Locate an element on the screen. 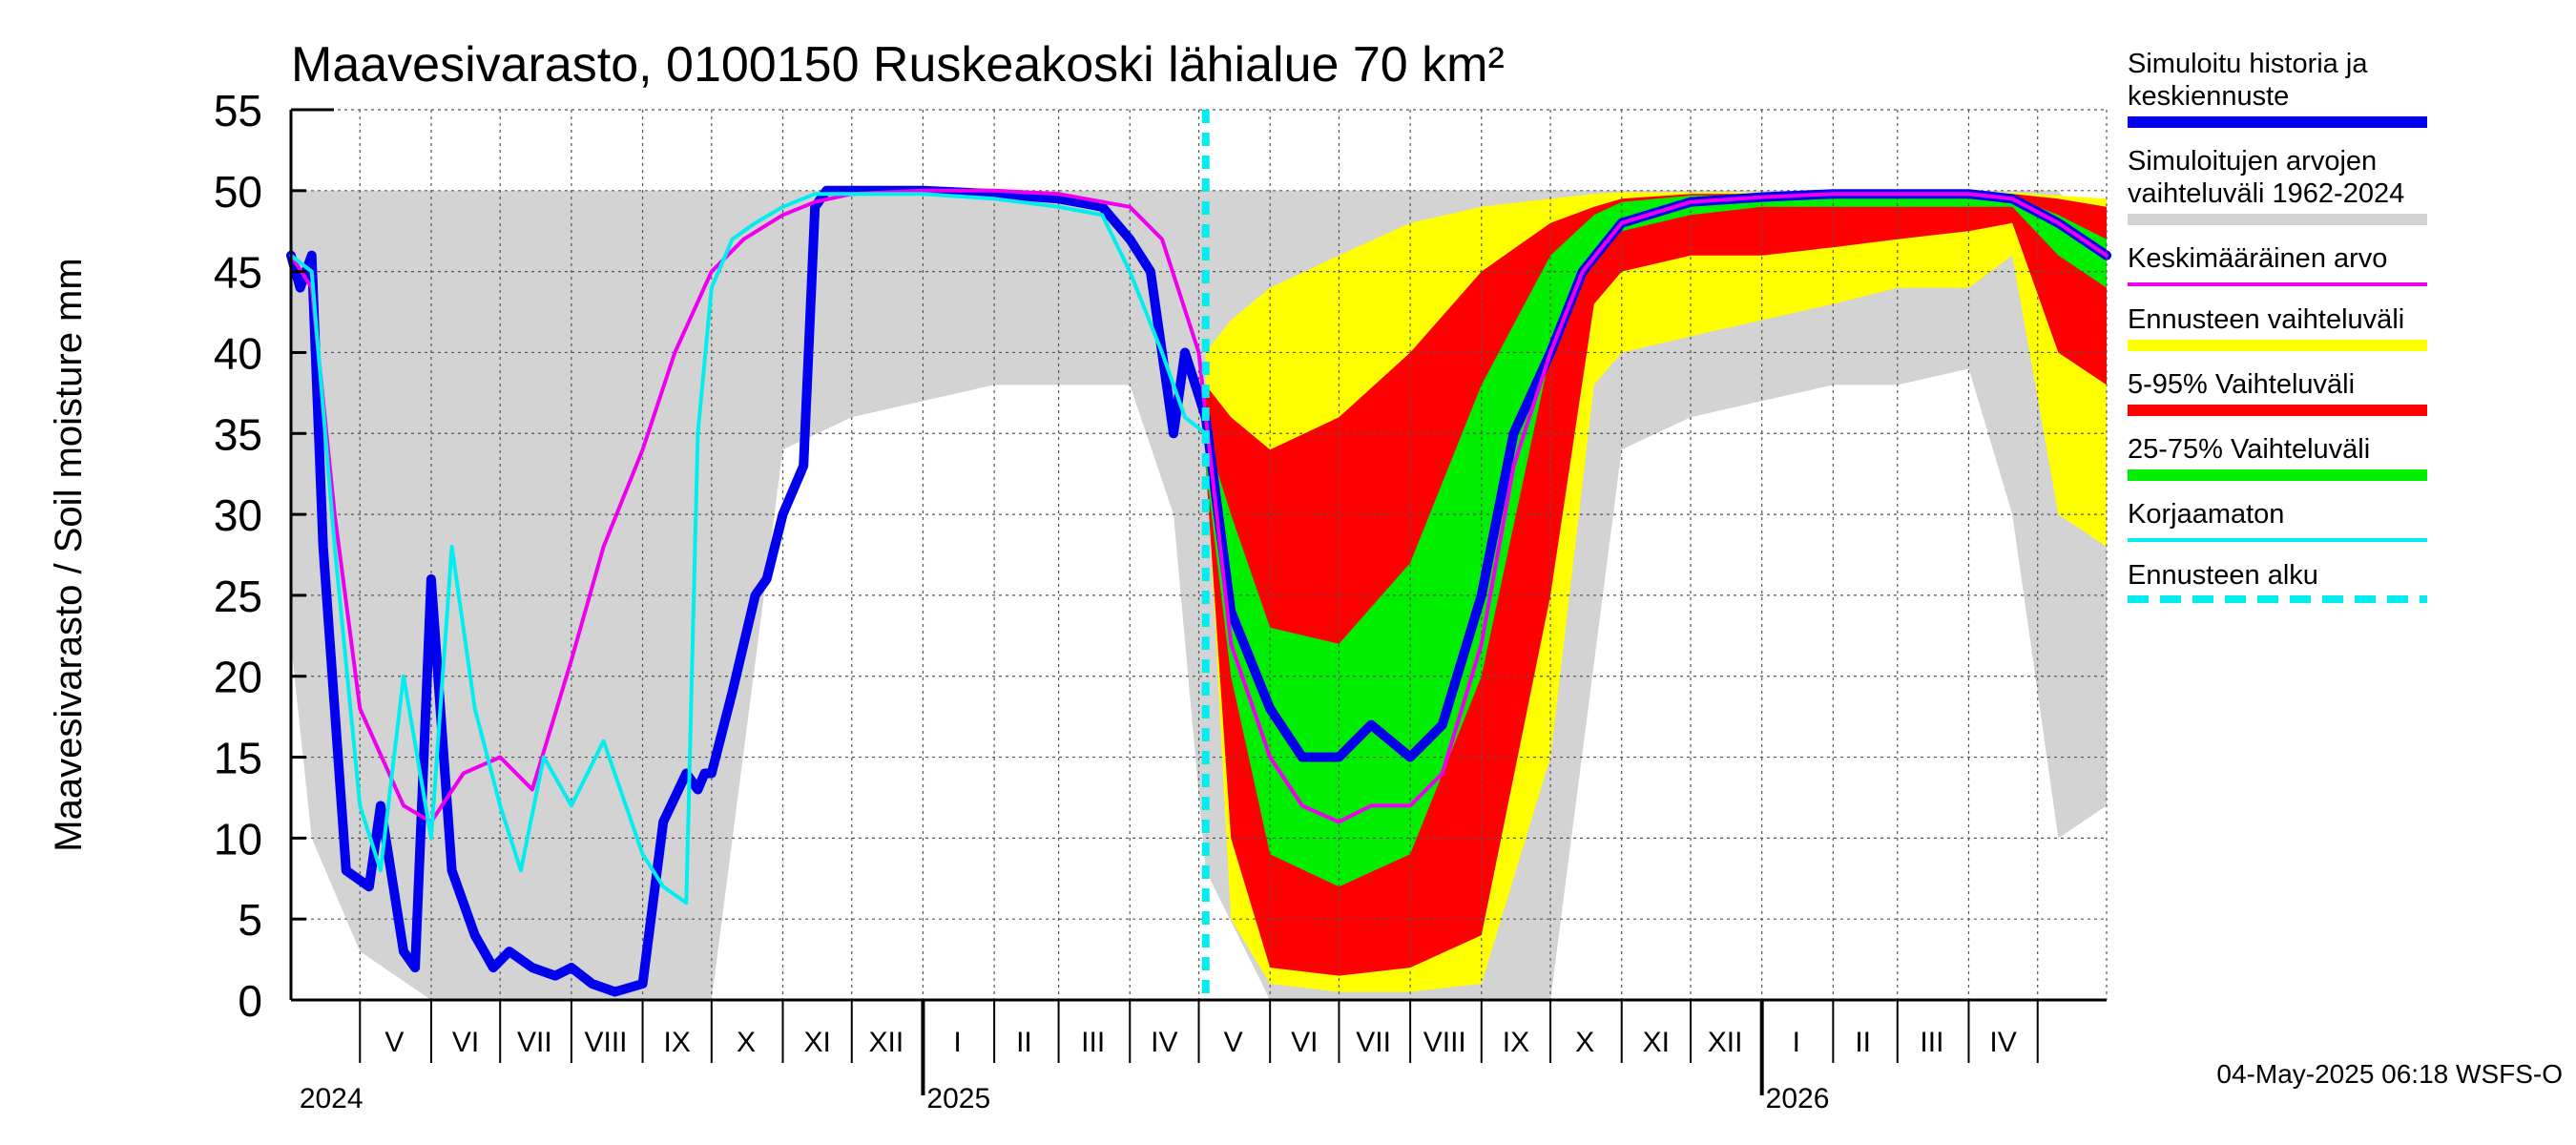 The width and height of the screenshot is (2576, 1145). legend-label: Ennusteen alku is located at coordinates (2223, 575).